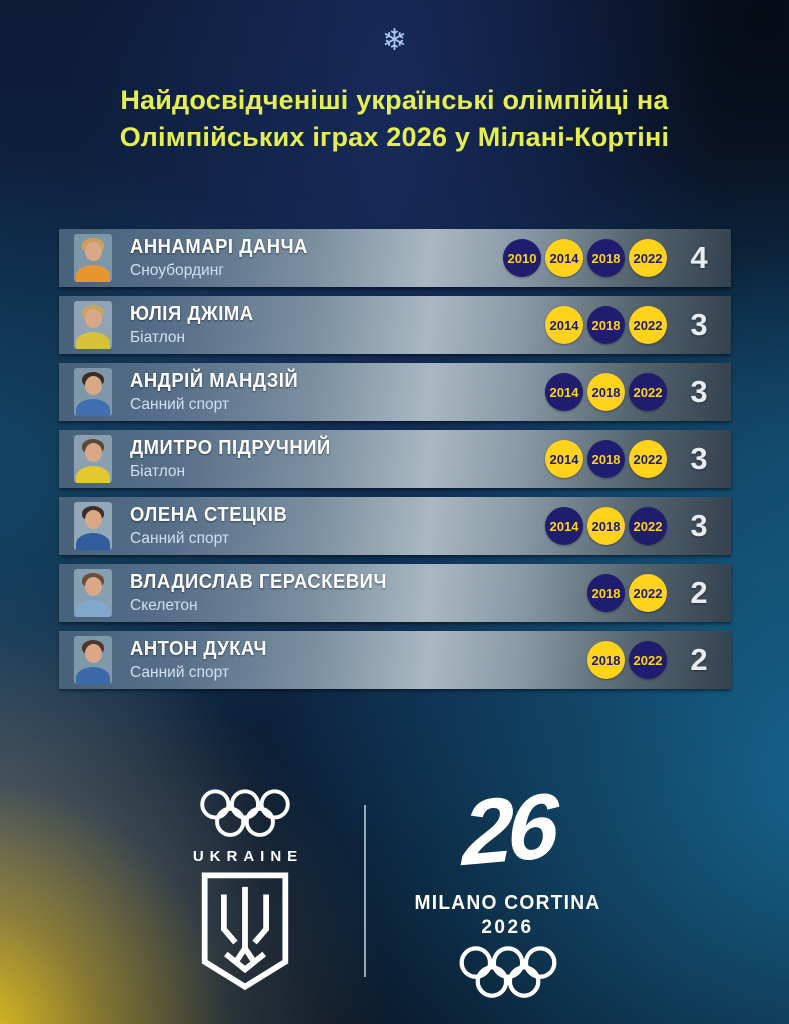 The width and height of the screenshot is (789, 1024). I want to click on athlete-name: ОЛЕНА СТЕЦКІВ, so click(209, 515).